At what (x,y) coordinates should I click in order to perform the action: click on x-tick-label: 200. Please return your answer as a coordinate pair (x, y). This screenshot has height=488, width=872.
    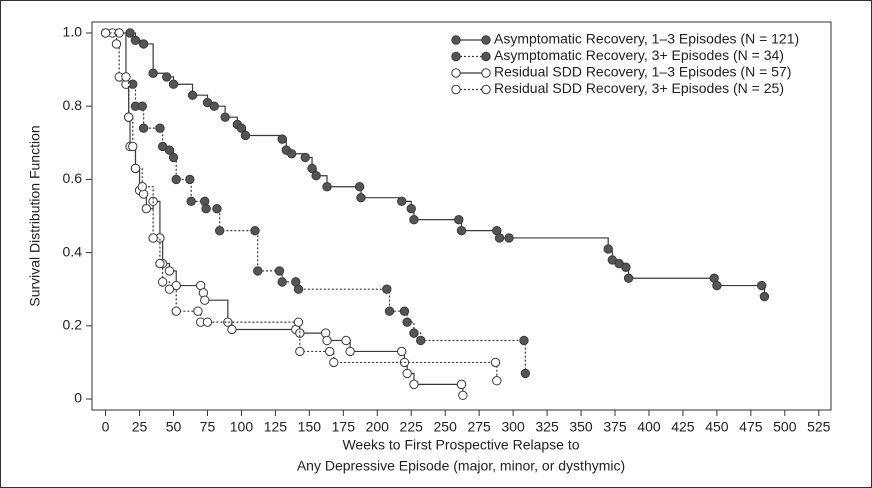
    Looking at the image, I should click on (378, 427).